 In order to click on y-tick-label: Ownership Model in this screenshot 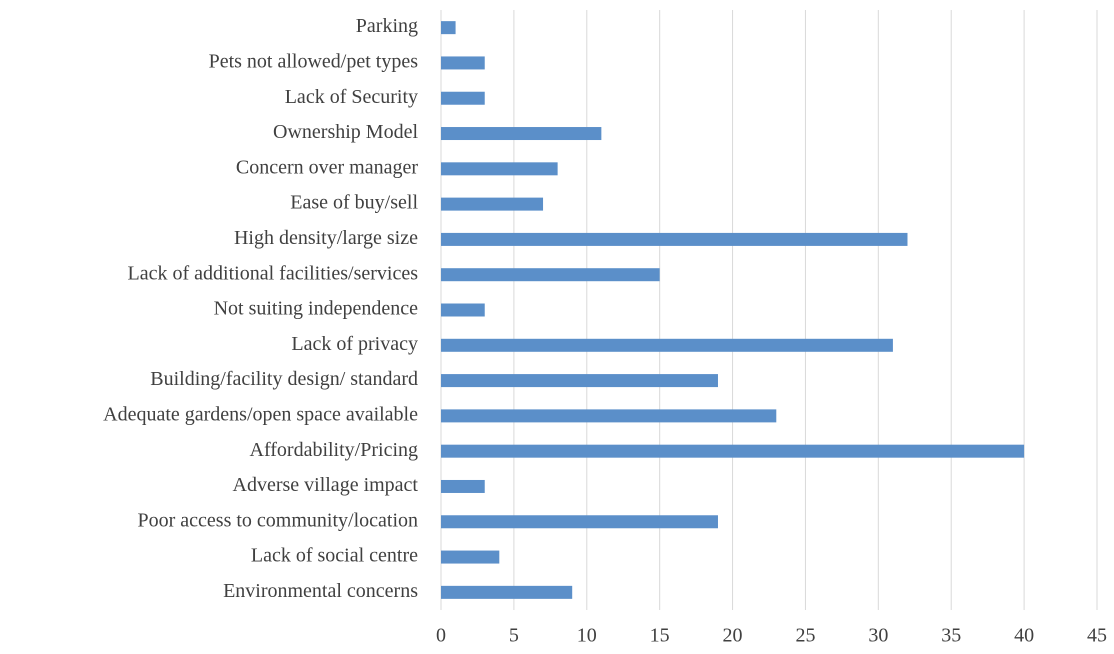, I will do `click(345, 132)`.